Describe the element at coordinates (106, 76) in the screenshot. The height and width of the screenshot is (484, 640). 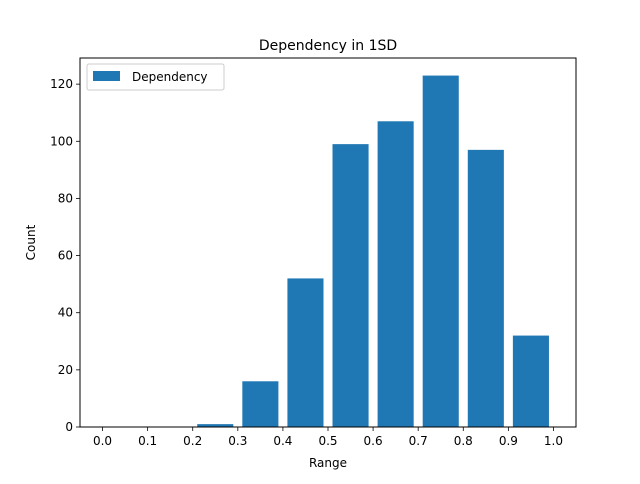
I see `legend-swatch` at that location.